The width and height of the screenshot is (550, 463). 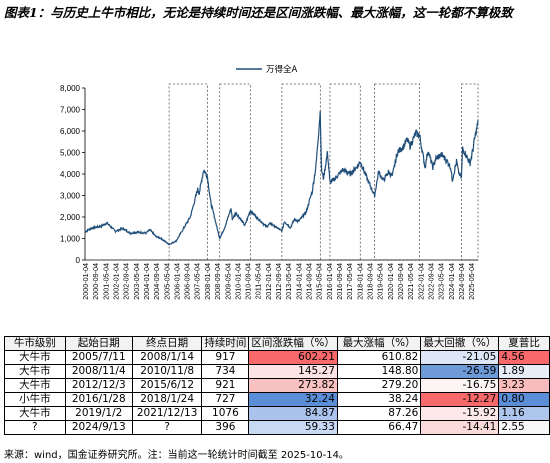 I want to click on table-cell: 2015/6/12, so click(x=167, y=385).